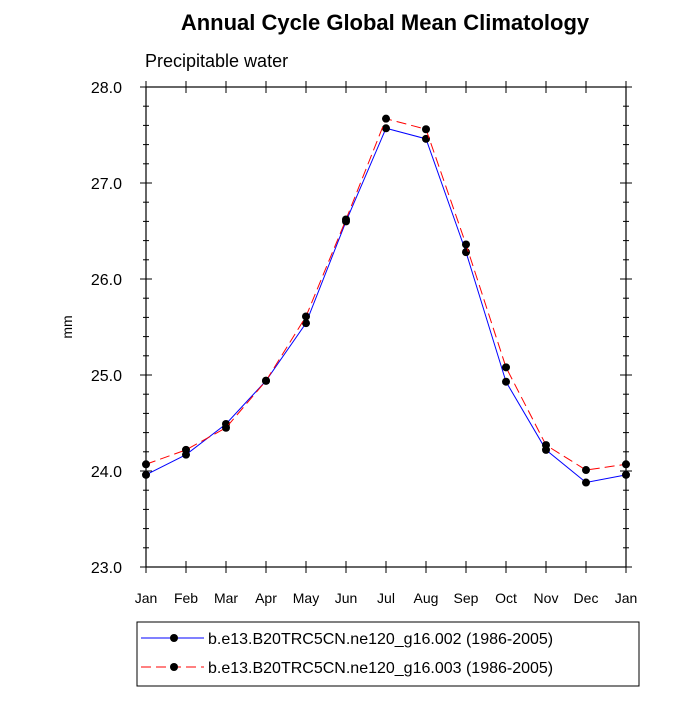 Image resolution: width=700 pixels, height=705 pixels. I want to click on x-tick-label: Mar, so click(226, 598).